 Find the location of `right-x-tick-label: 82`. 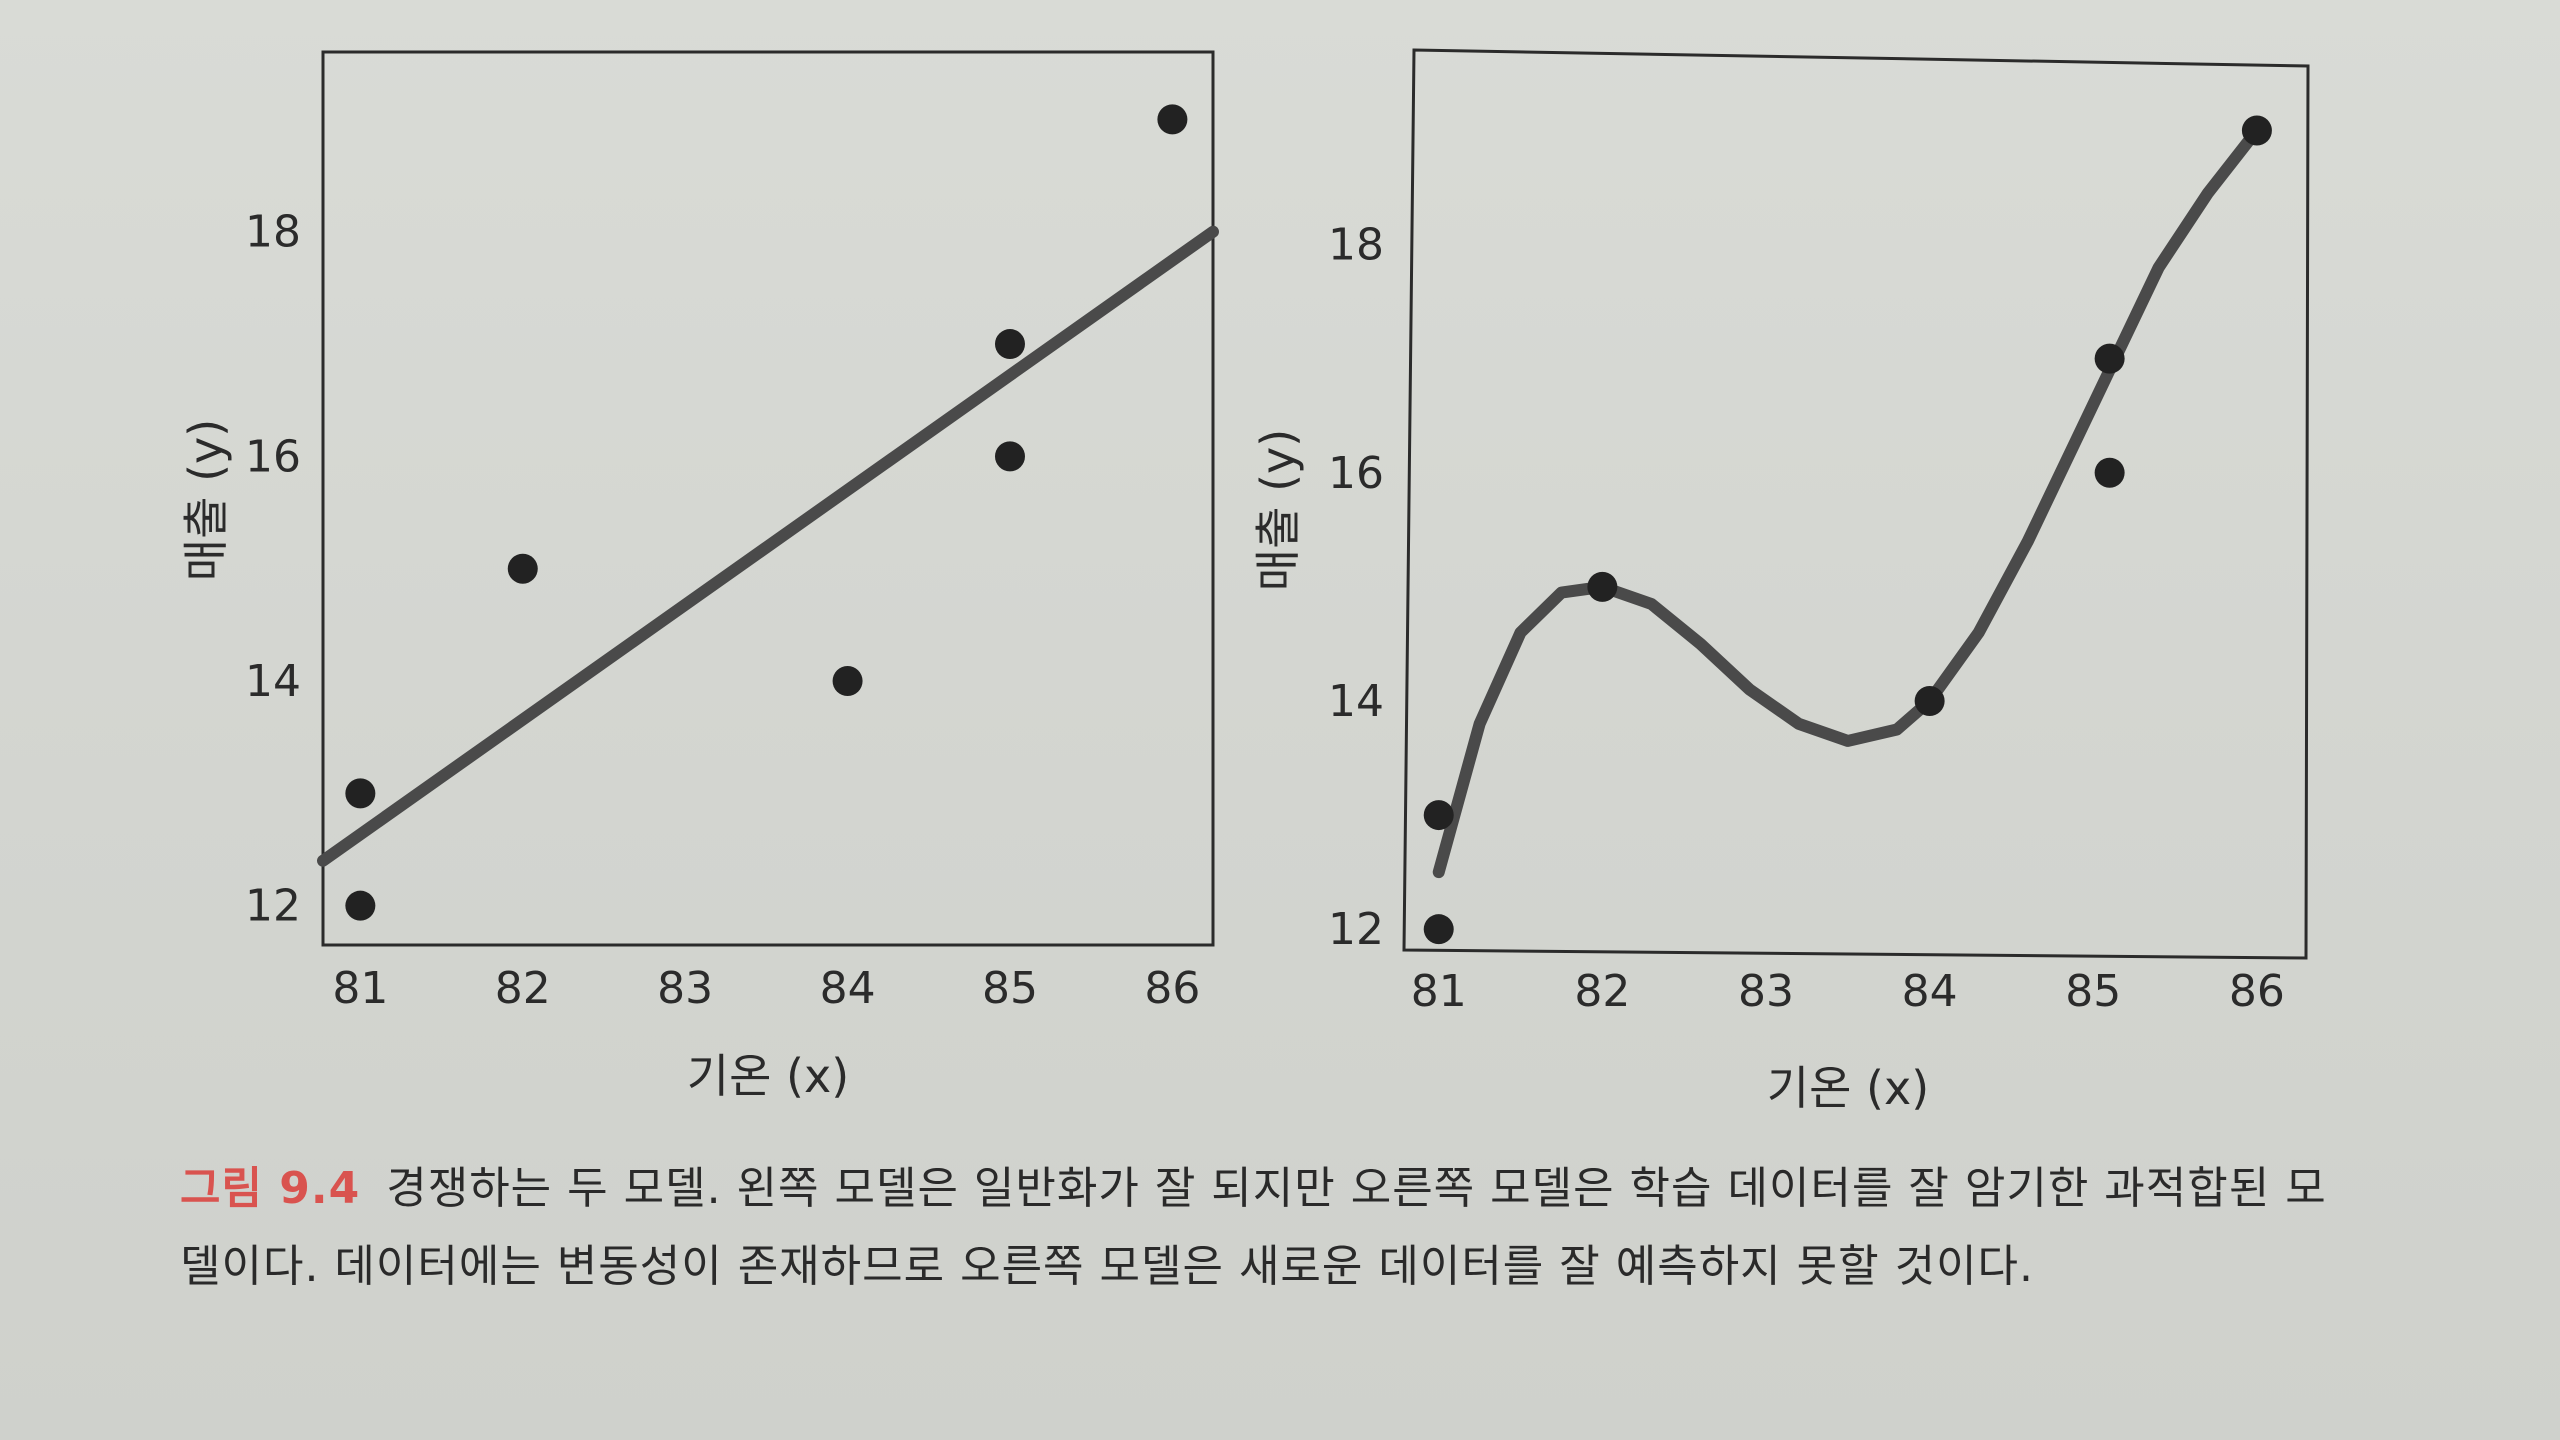

right-x-tick-label: 82 is located at coordinates (1602, 991).